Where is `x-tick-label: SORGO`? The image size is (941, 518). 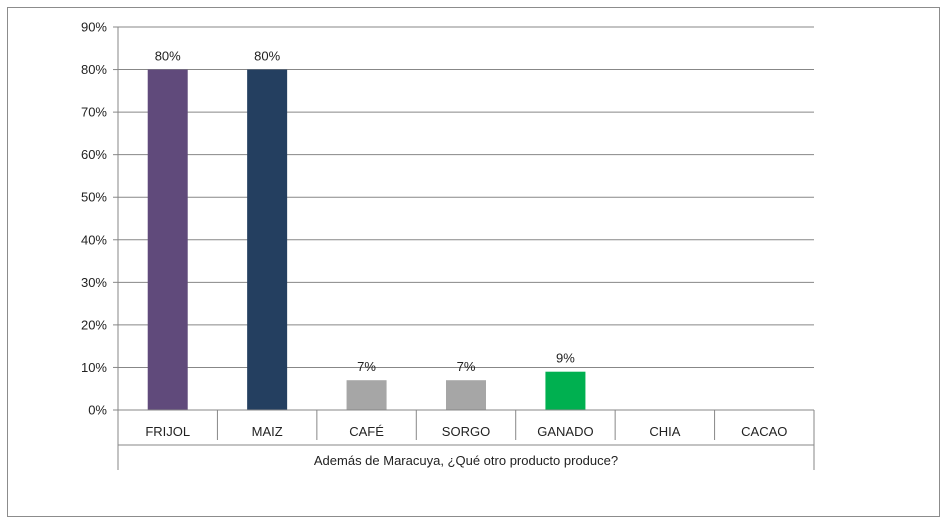 x-tick-label: SORGO is located at coordinates (466, 431).